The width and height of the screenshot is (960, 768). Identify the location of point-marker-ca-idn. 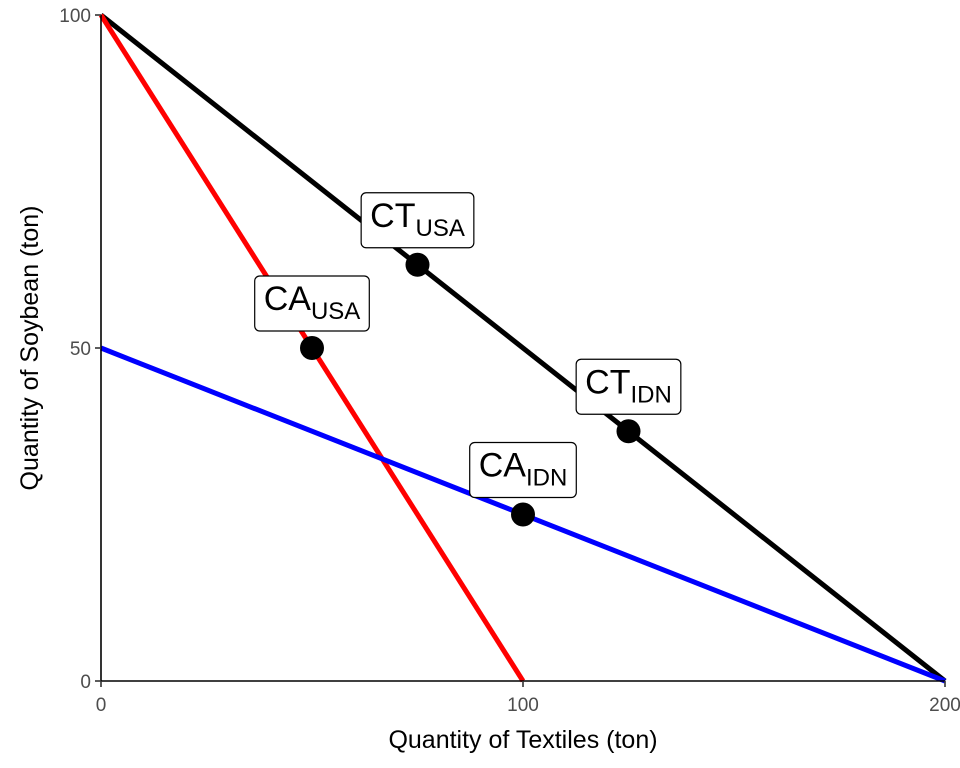
(523, 514).